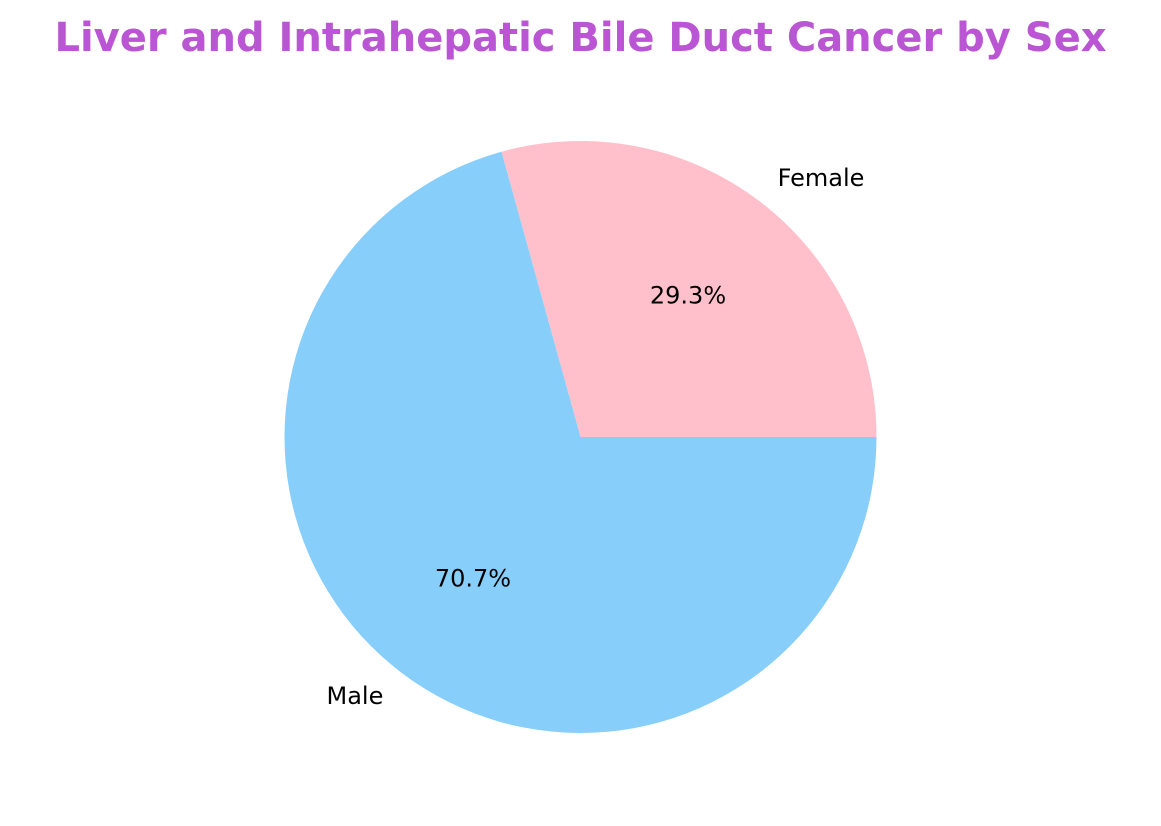  I want to click on pie-slice-female, so click(689, 289).